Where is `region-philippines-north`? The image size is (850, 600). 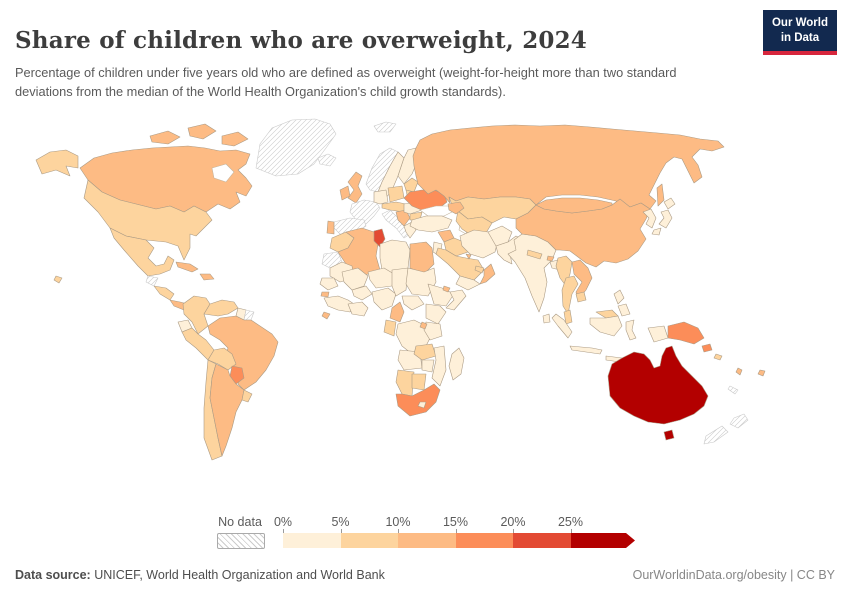 region-philippines-north is located at coordinates (619, 297).